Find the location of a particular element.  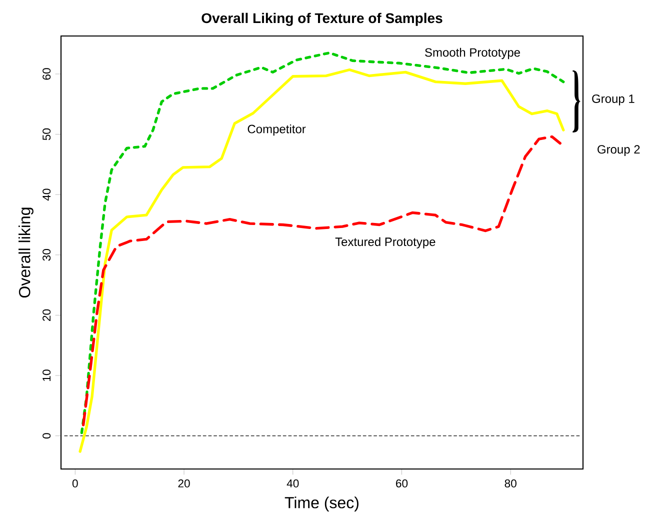

y-tick-label: 10 is located at coordinates (46, 375).